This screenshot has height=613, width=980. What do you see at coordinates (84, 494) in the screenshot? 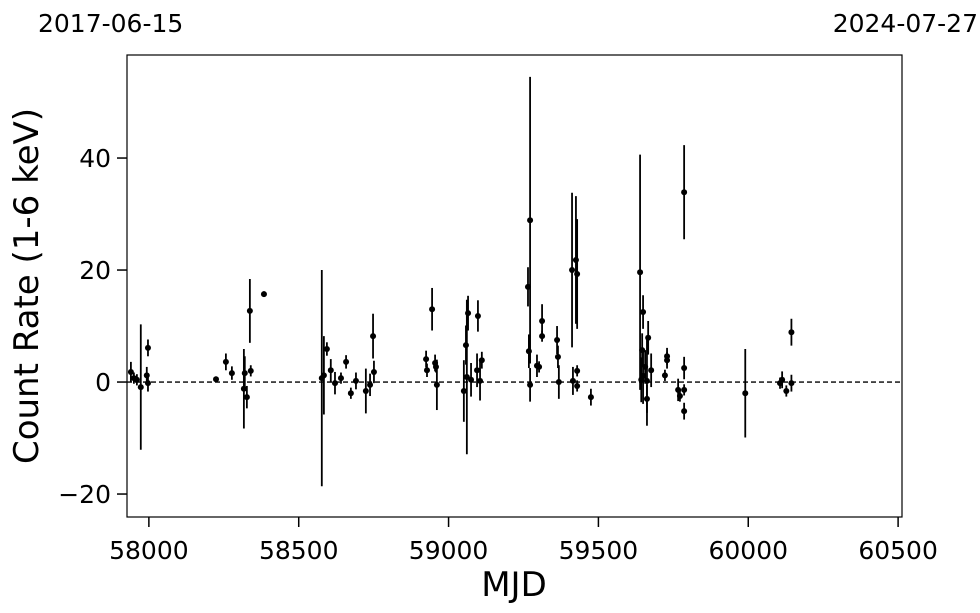
I see `y-tick-label: −20` at bounding box center [84, 494].